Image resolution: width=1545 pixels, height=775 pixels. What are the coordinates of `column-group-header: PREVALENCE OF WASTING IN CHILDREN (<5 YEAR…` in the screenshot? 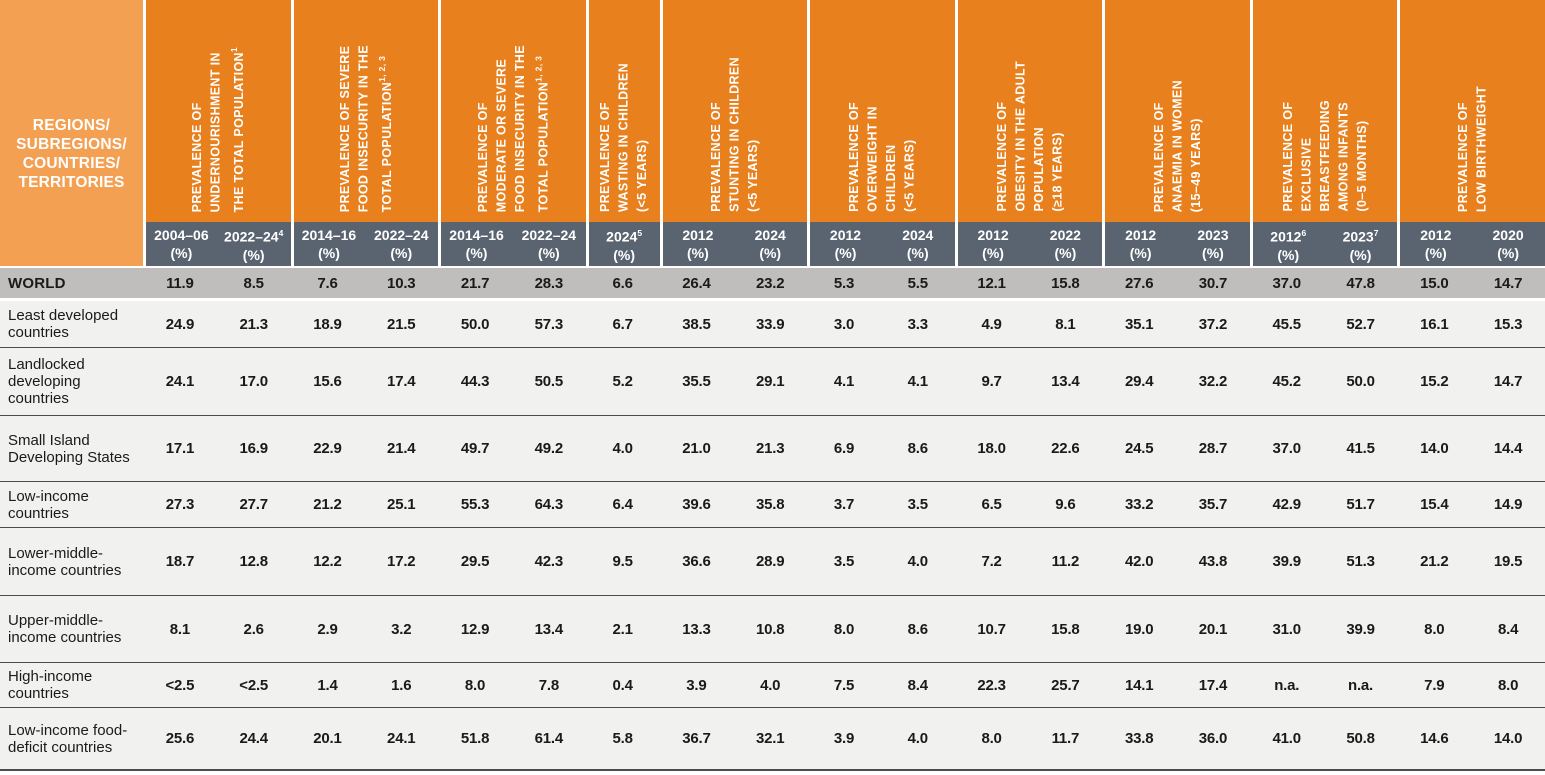 It's located at (622, 111).